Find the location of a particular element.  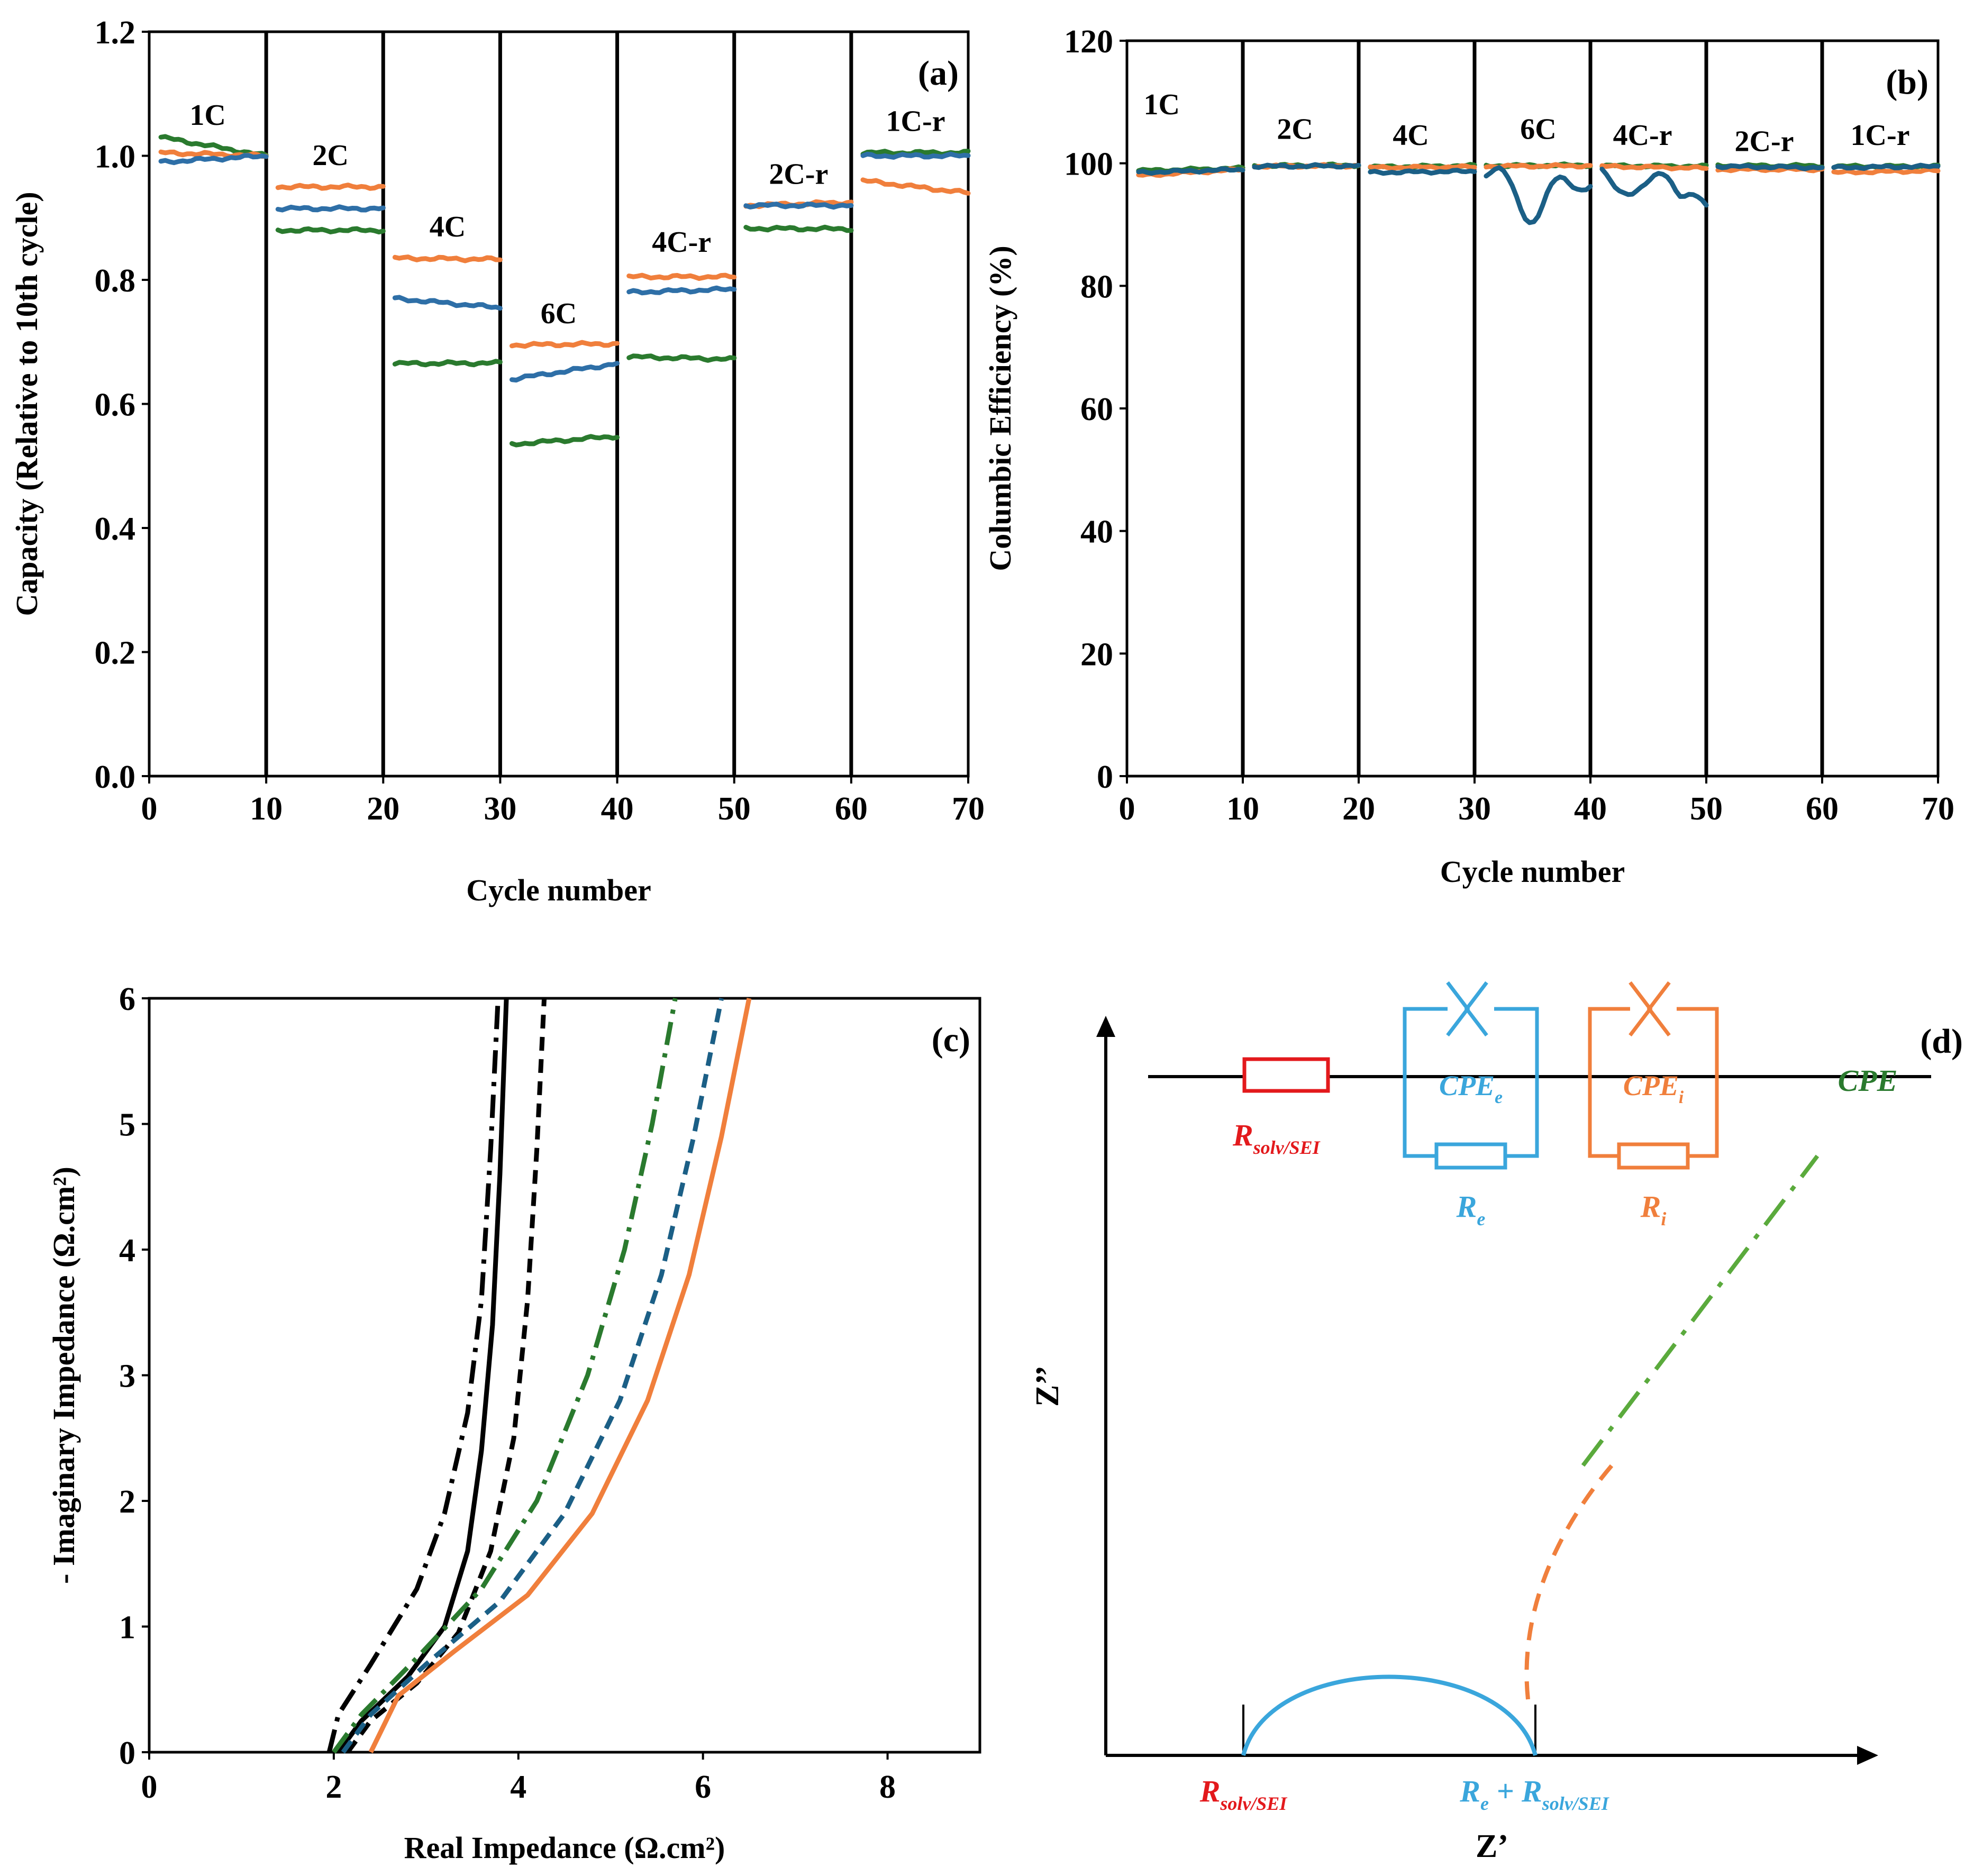

diffusion-line is located at coordinates (1701, 1311).